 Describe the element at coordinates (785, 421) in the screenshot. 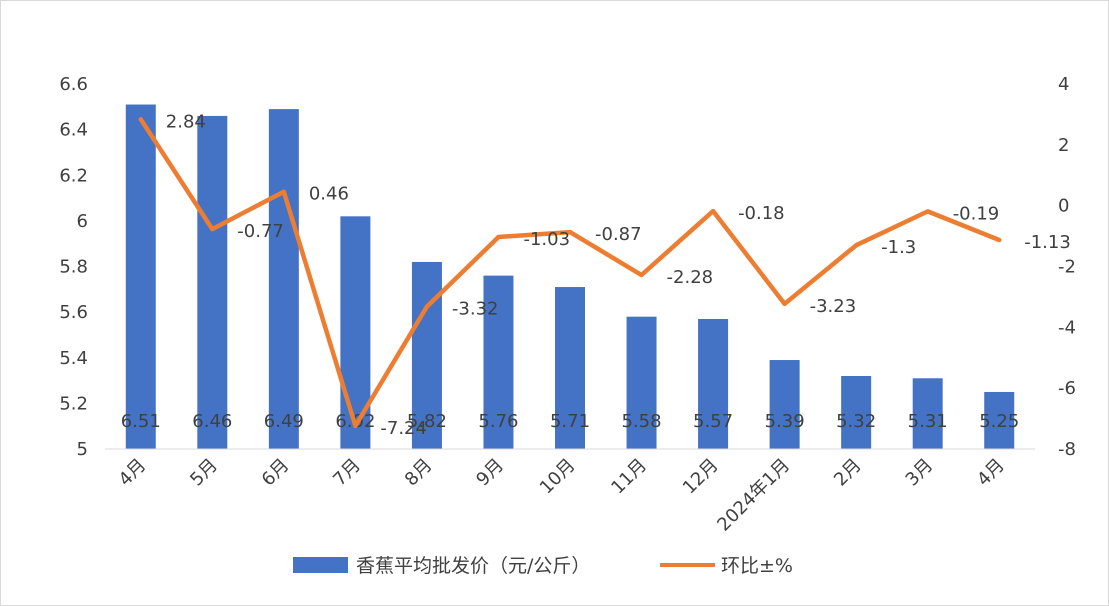

I see `bar-data-label: 5.39` at that location.